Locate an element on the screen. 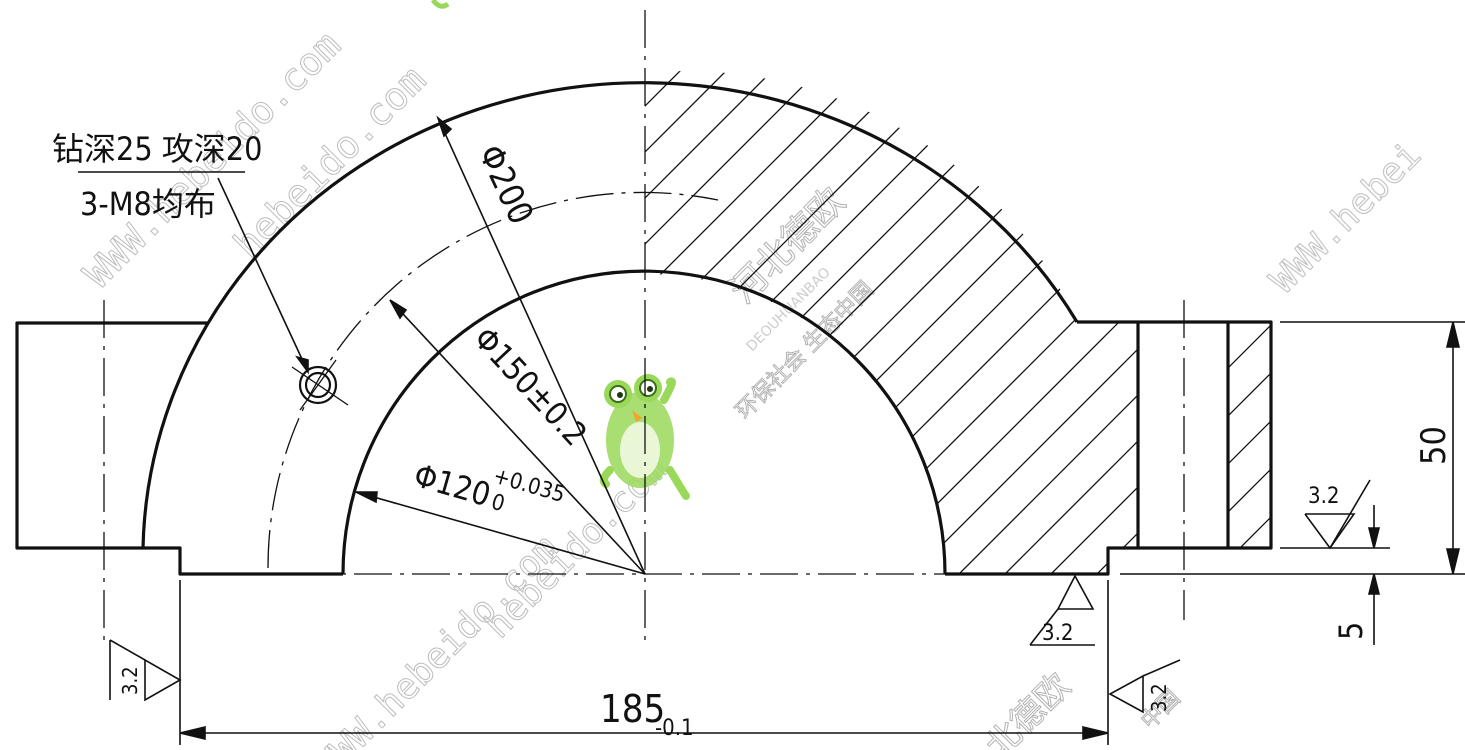 The image size is (1465, 750). roughness-right-bottom-value: 3.2 is located at coordinates (1057, 633).